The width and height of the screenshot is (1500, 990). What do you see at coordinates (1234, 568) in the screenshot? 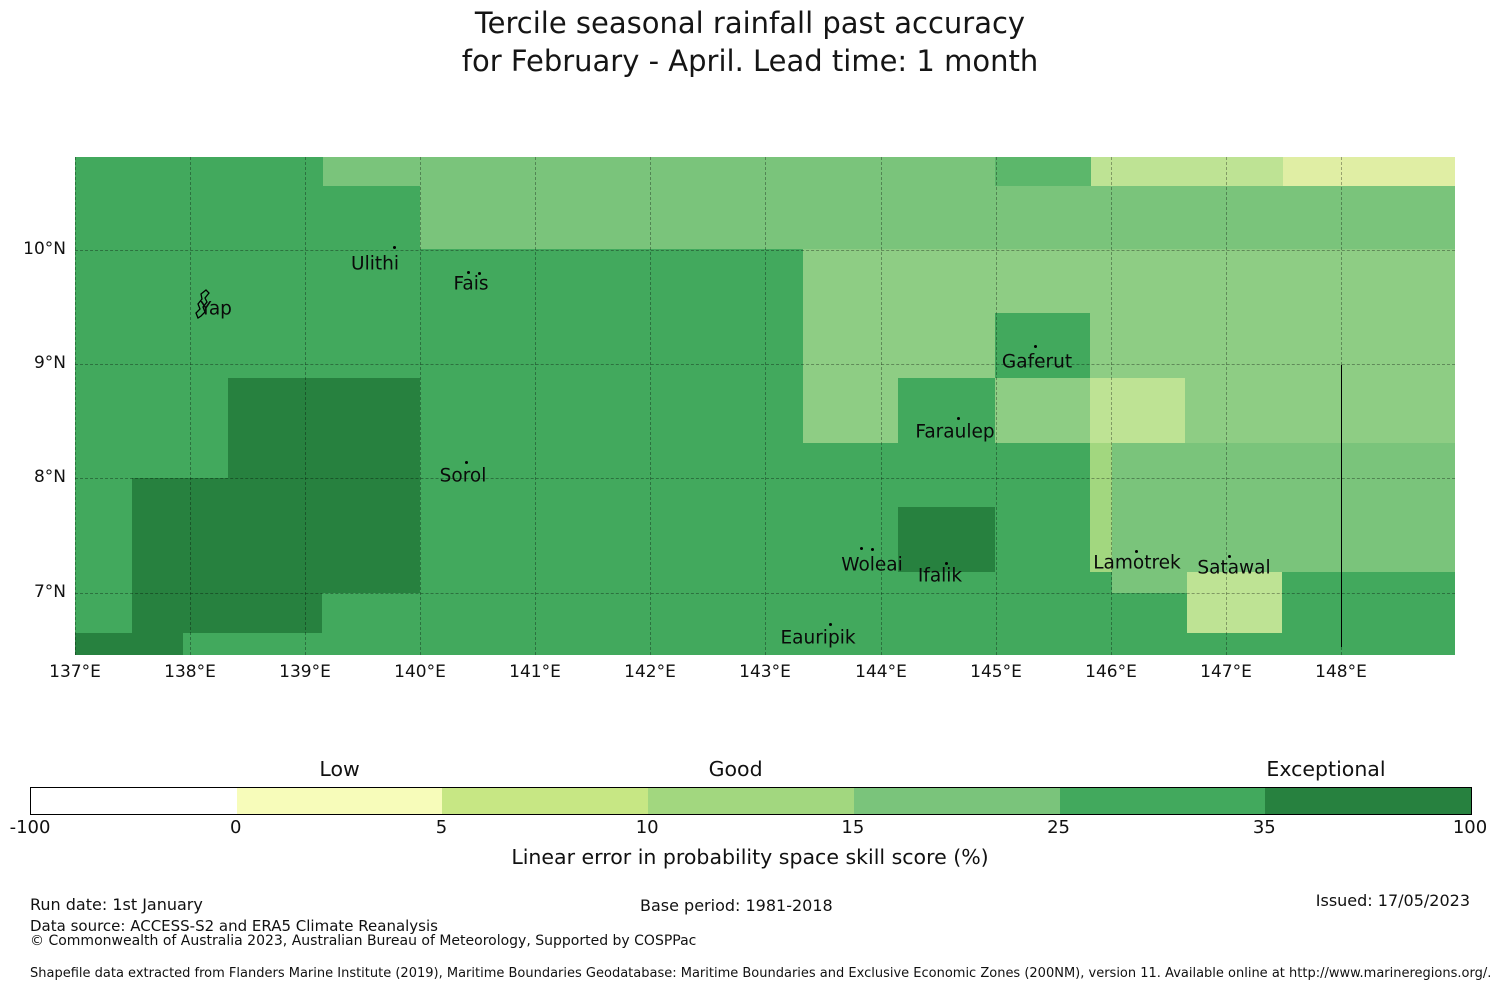
I see `island-label-satawal: Satawal` at bounding box center [1234, 568].